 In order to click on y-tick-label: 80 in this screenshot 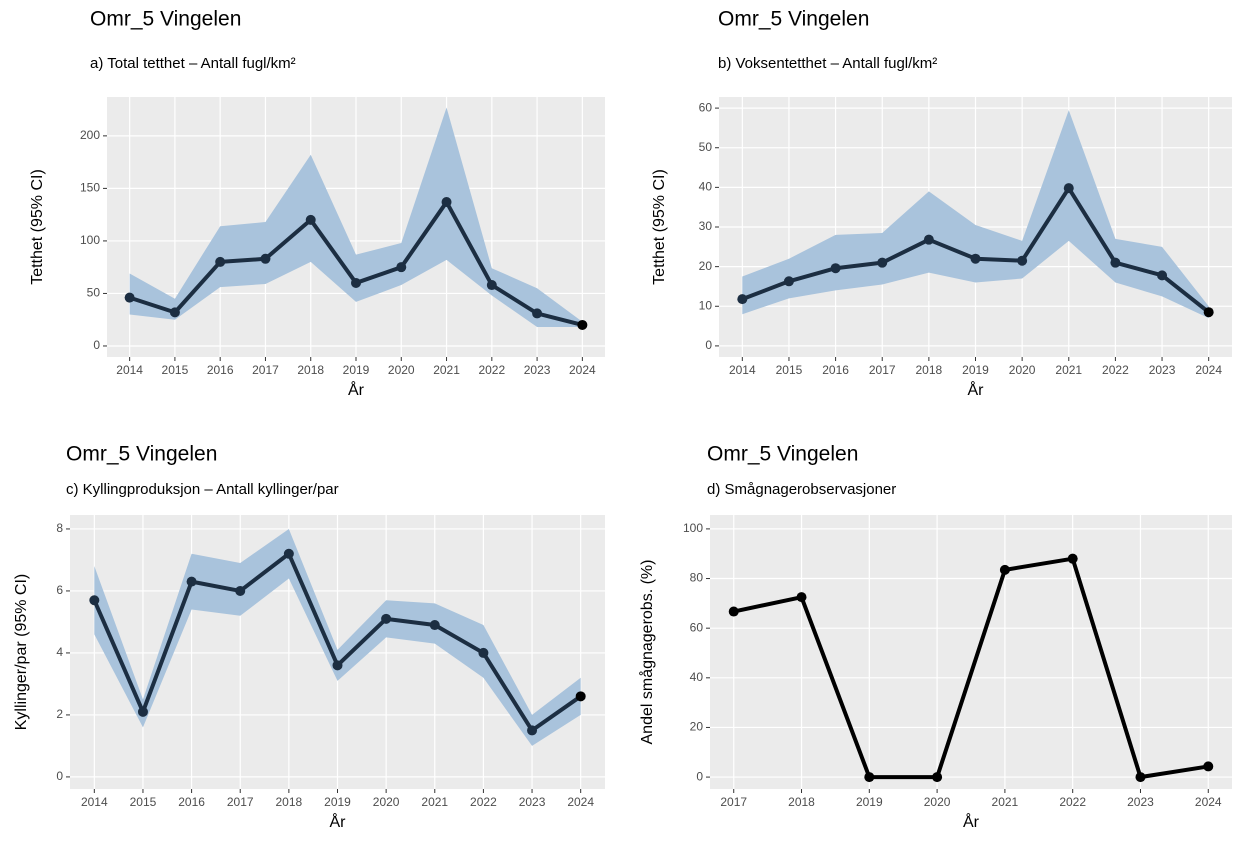, I will do `click(697, 578)`.